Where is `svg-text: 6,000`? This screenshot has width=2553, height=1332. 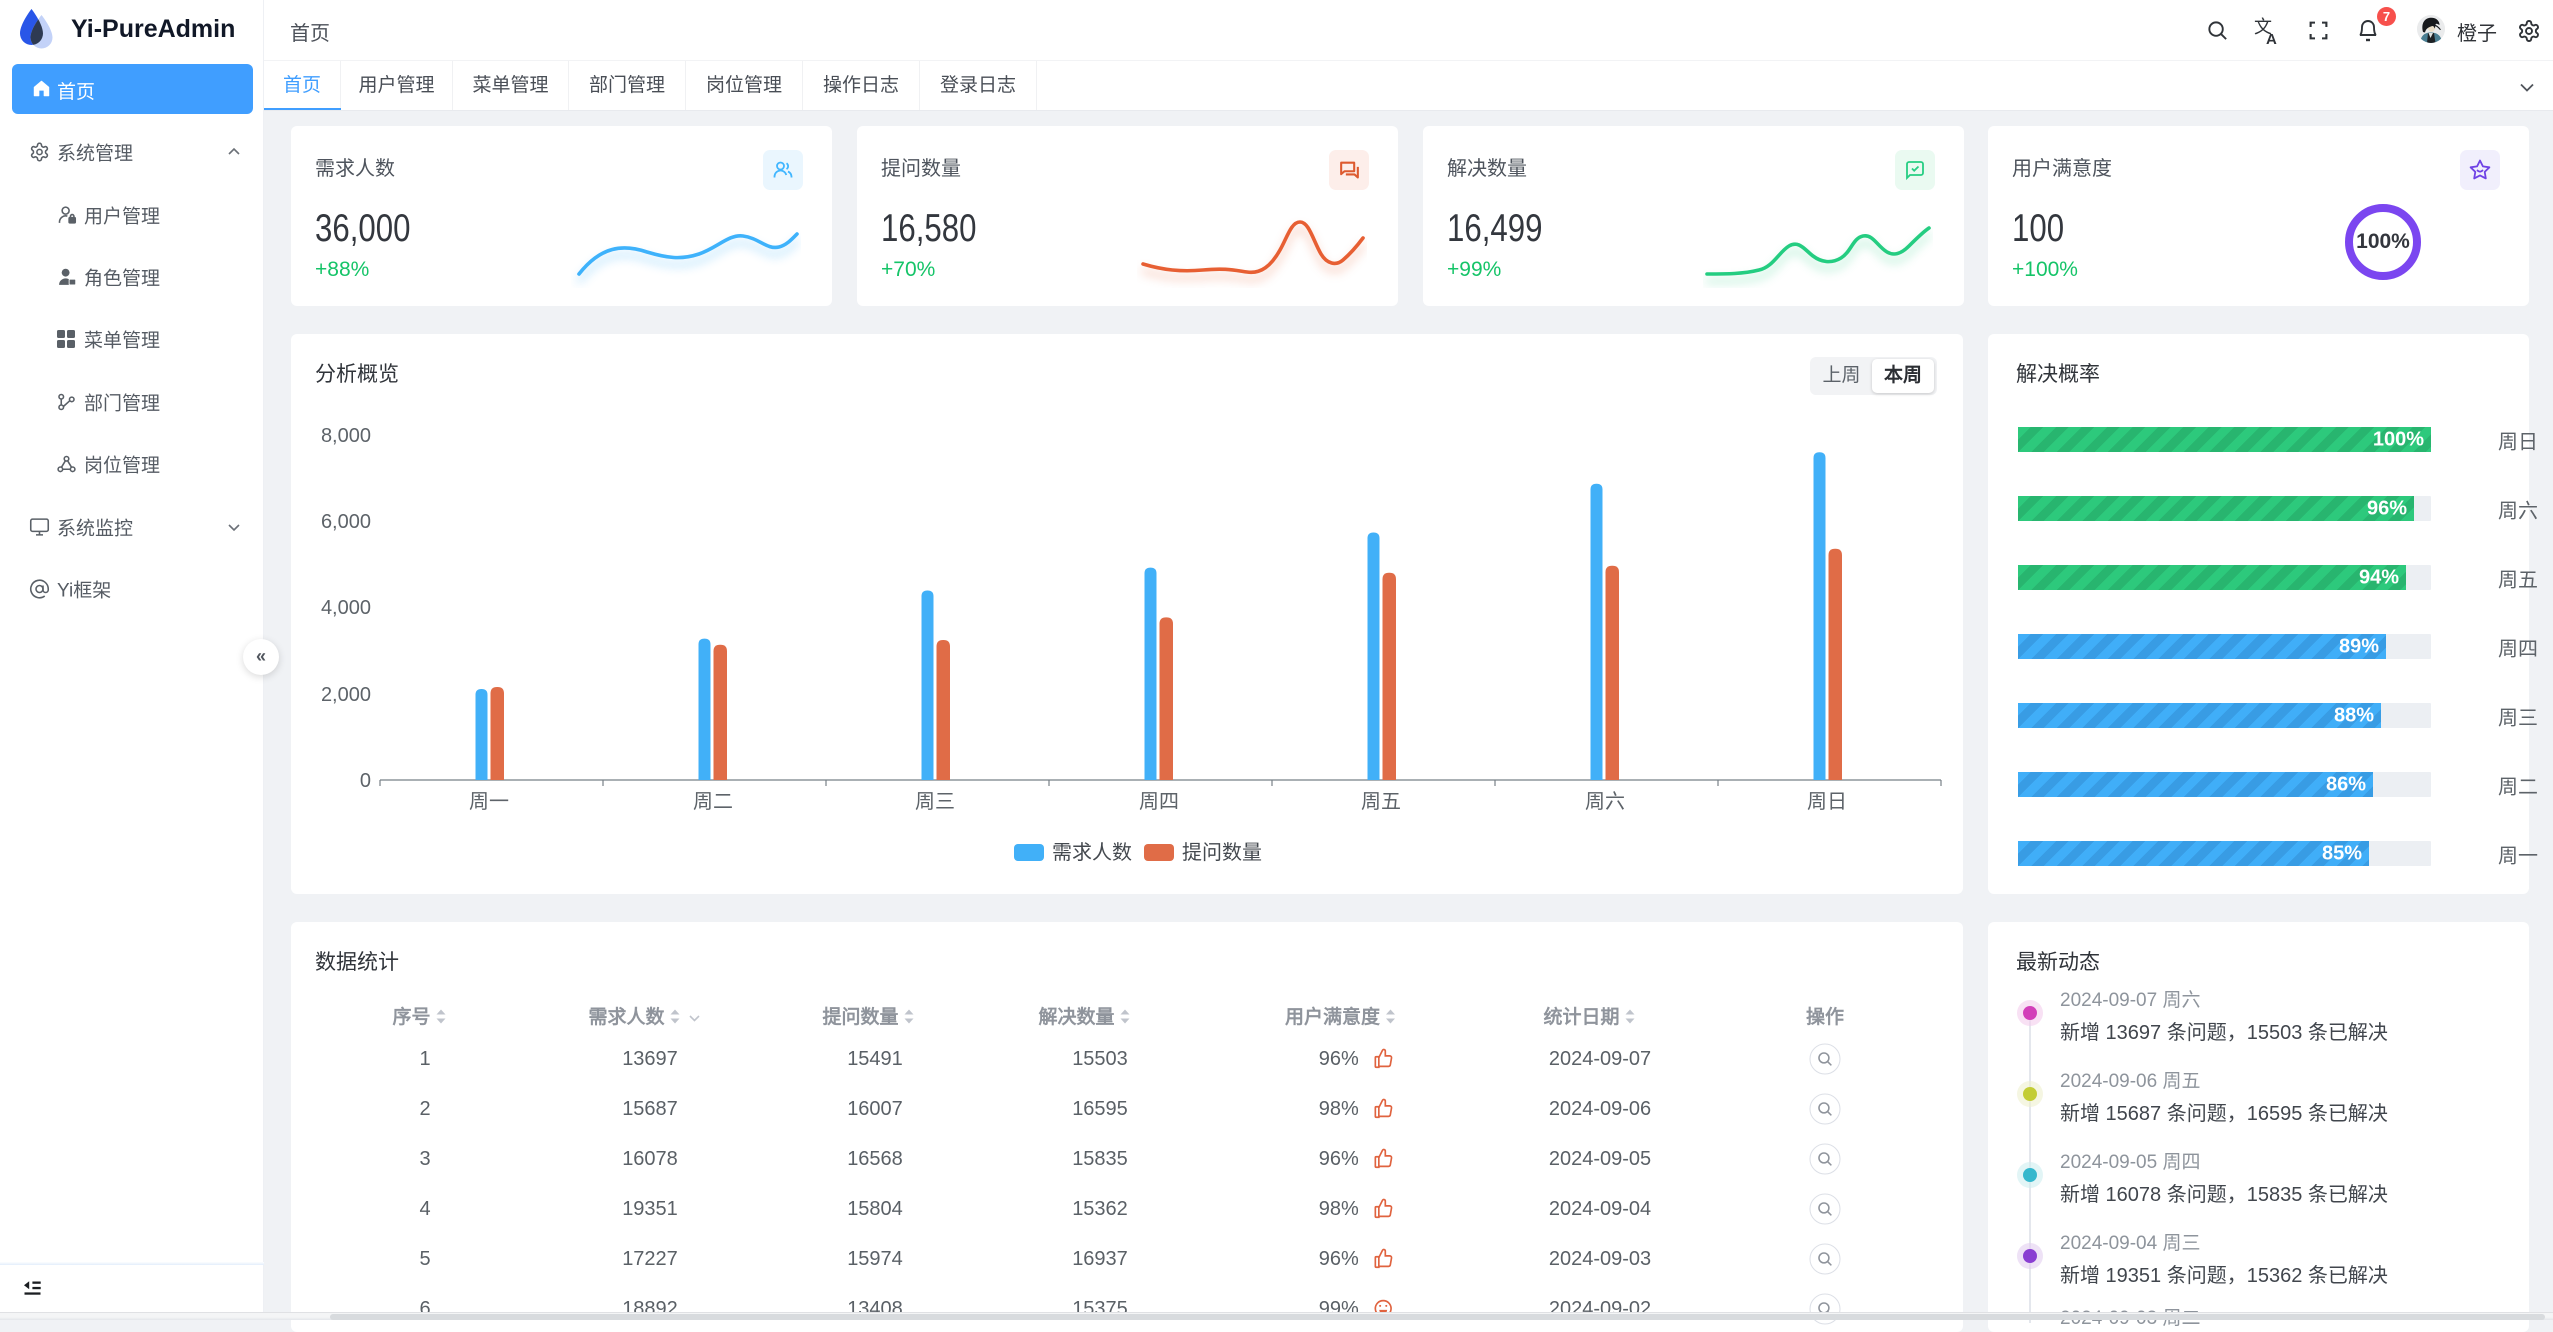
svg-text: 6,000 is located at coordinates (346, 522).